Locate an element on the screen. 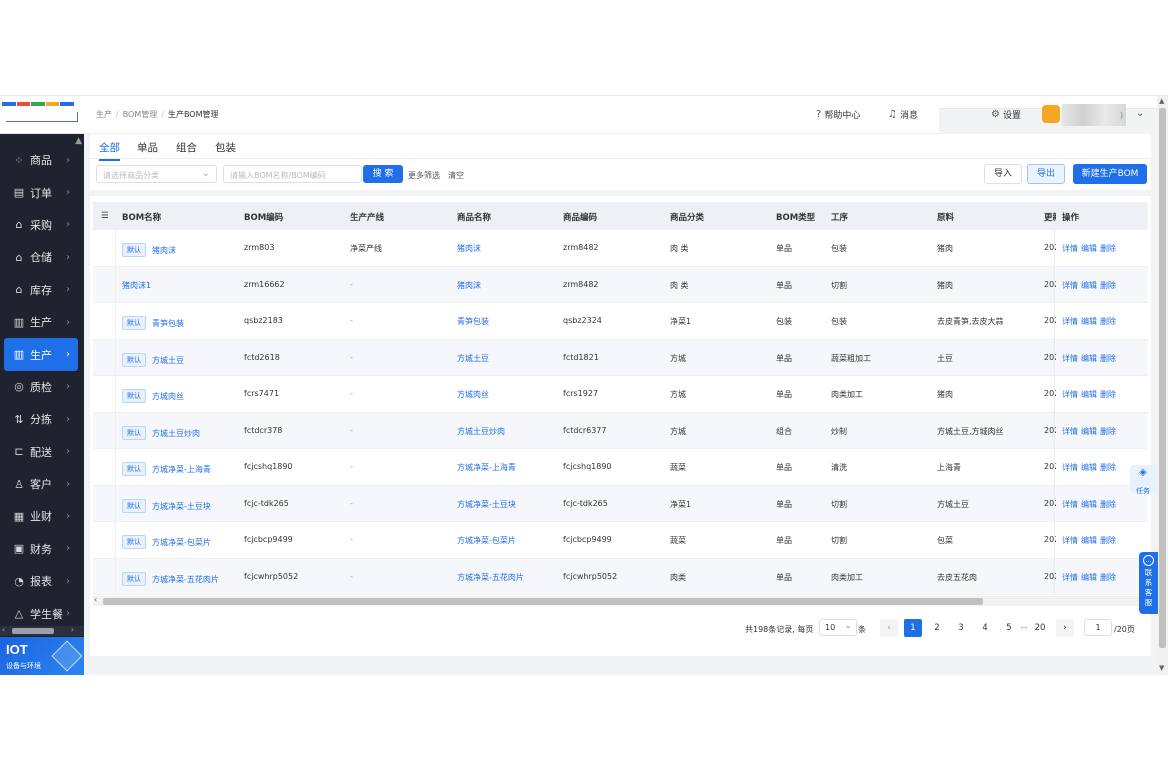 This screenshot has height=768, width=1168. iot-banner: IOT 设备与环境 is located at coordinates (42, 656).